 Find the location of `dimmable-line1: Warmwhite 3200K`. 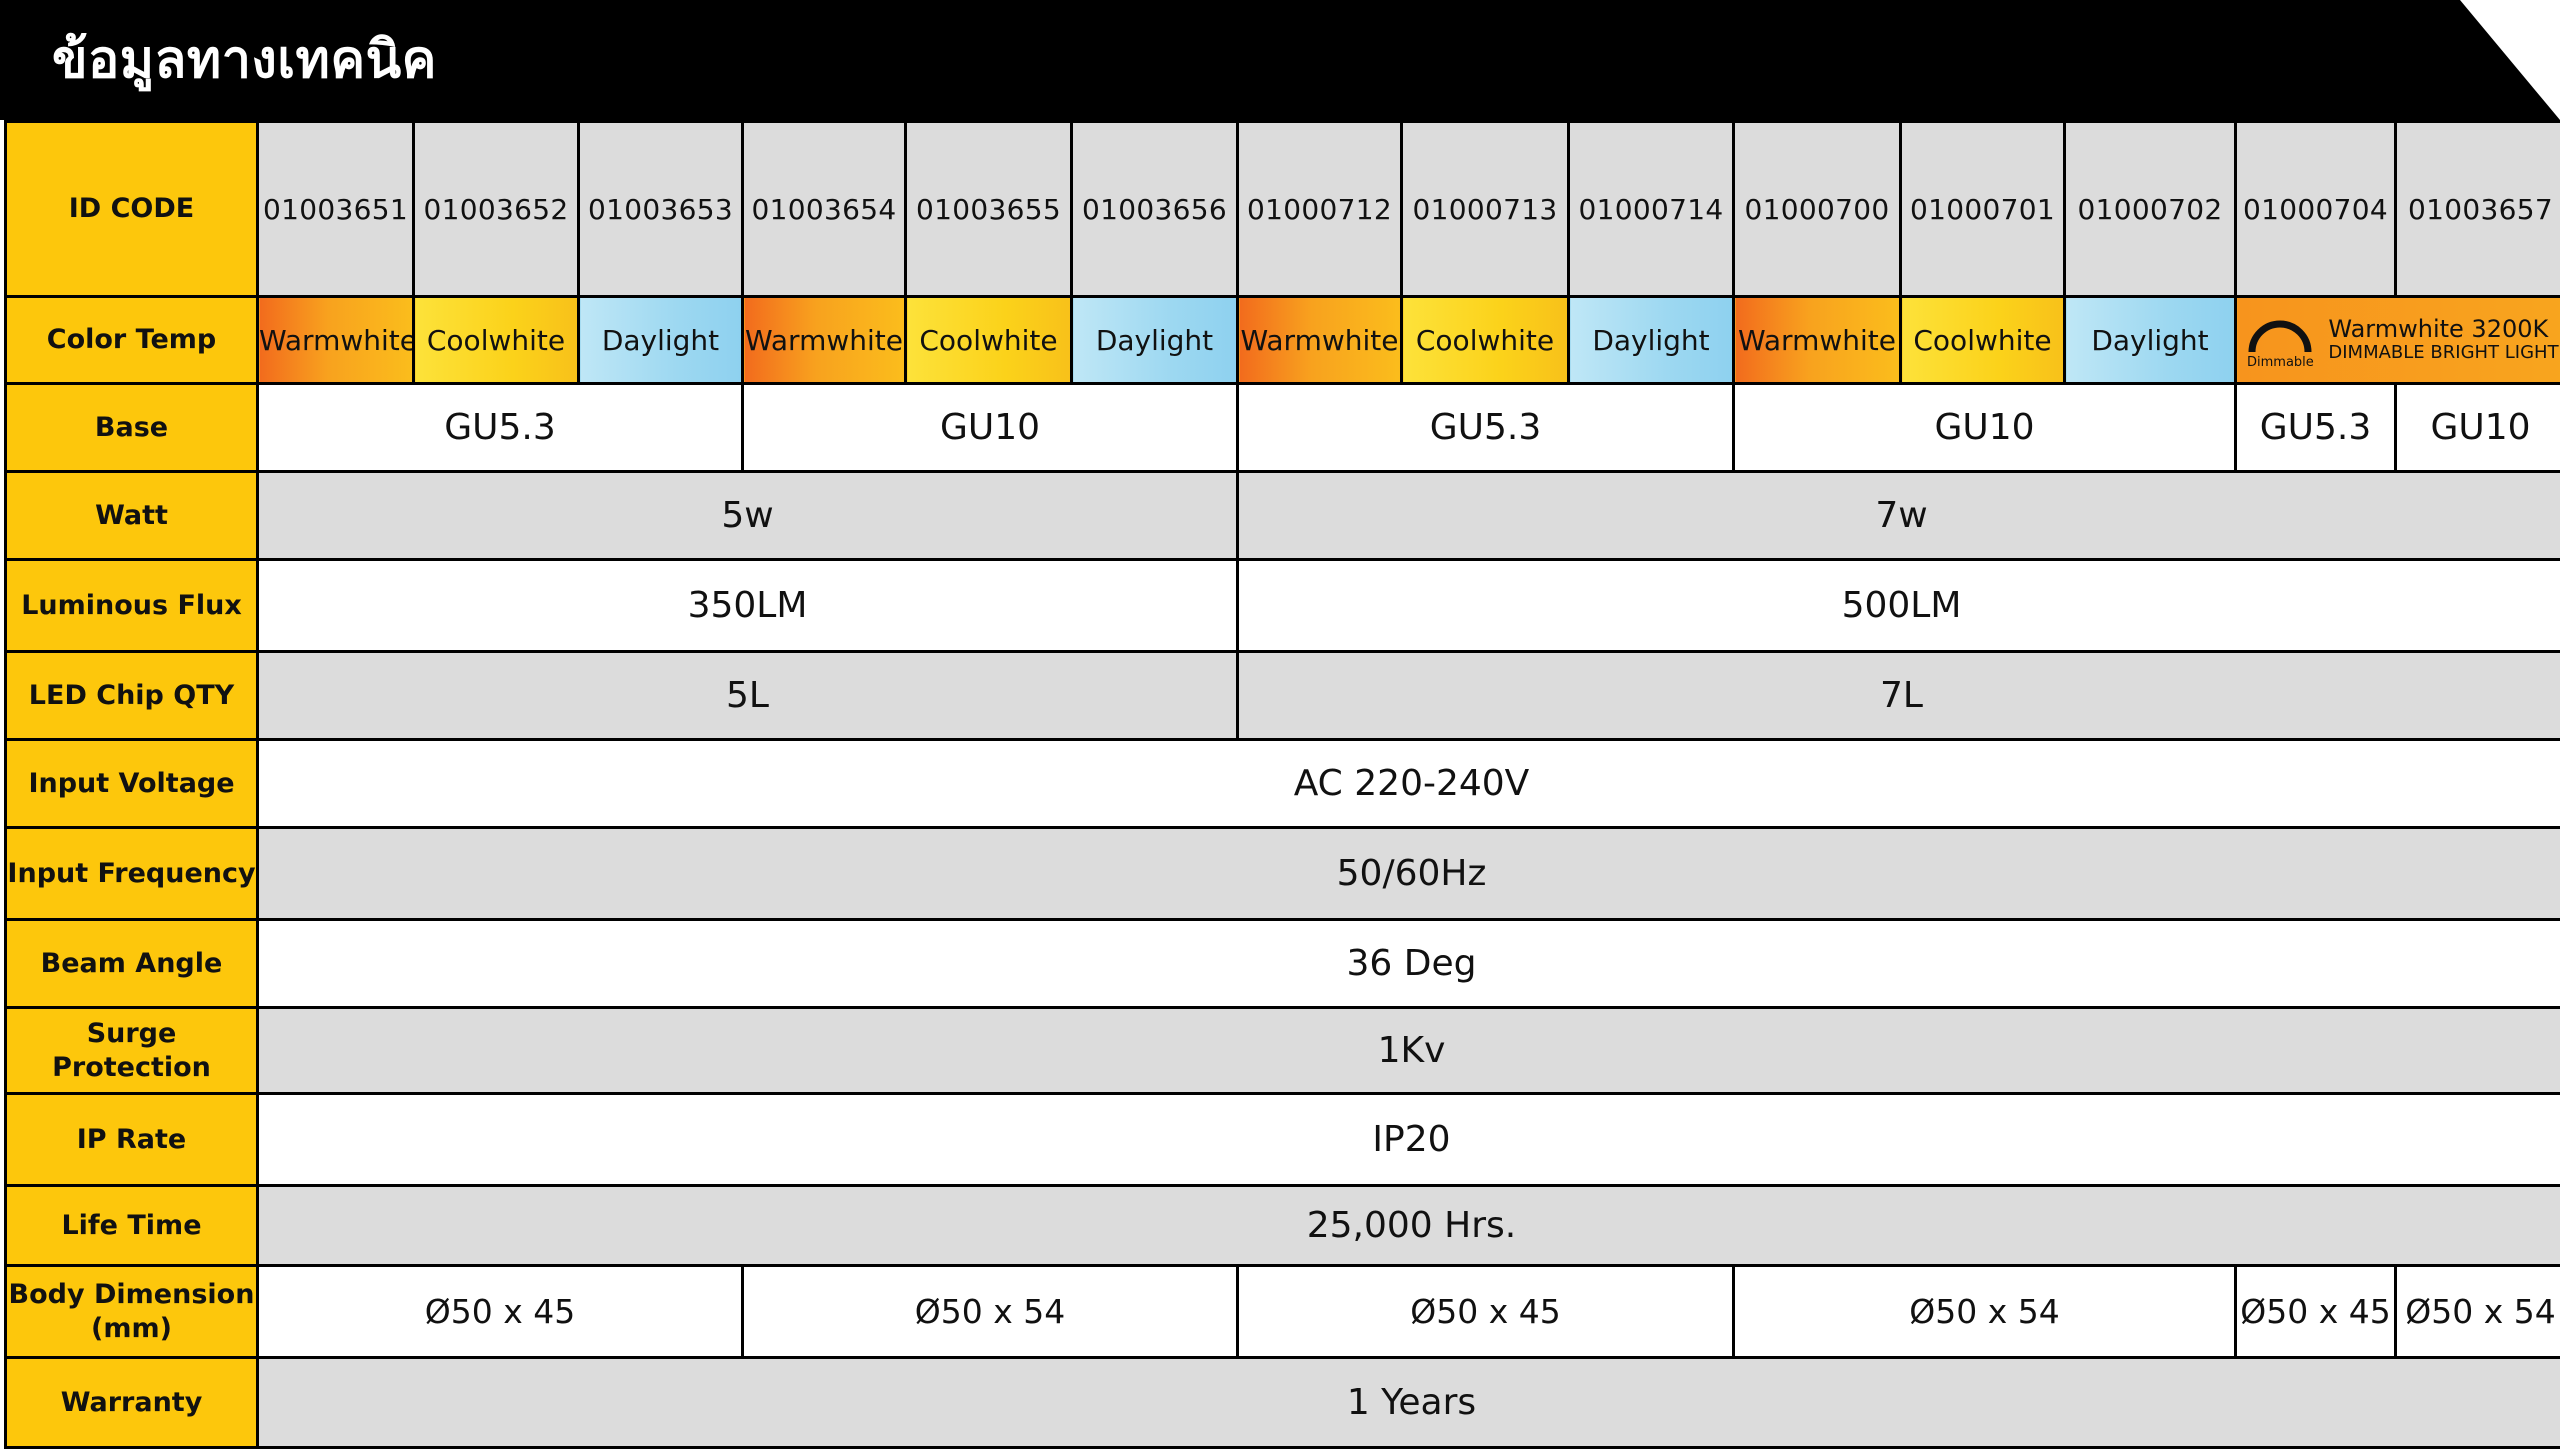

dimmable-line1: Warmwhite 3200K is located at coordinates (2443, 329).